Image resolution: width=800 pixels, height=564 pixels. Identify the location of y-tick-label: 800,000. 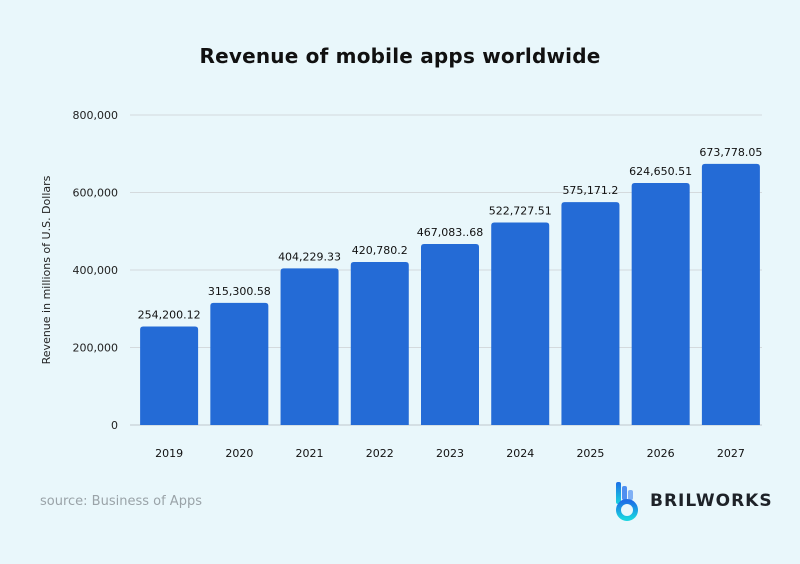
(96, 115).